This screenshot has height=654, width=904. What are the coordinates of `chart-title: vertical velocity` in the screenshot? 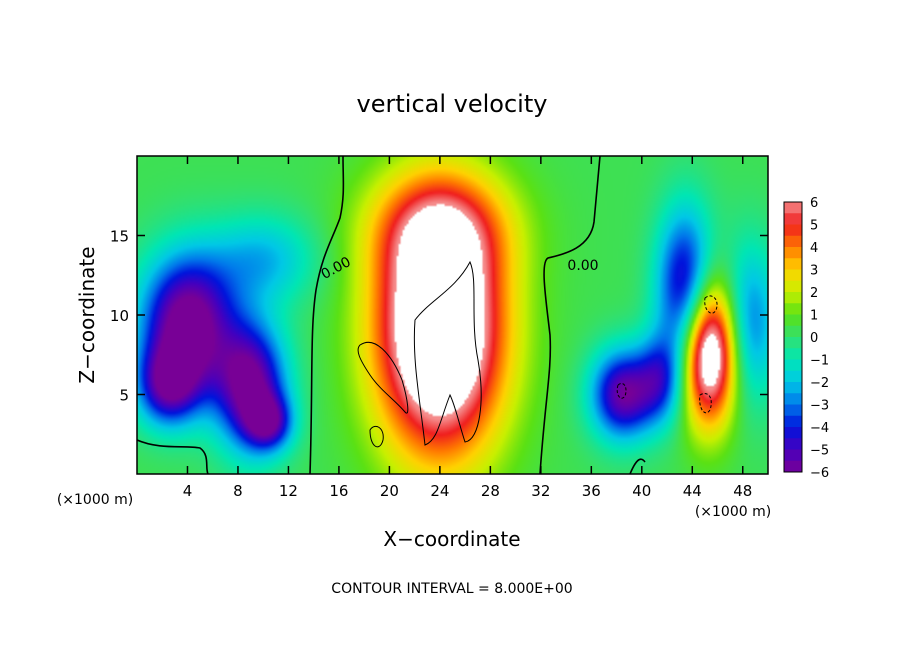 It's located at (452, 104).